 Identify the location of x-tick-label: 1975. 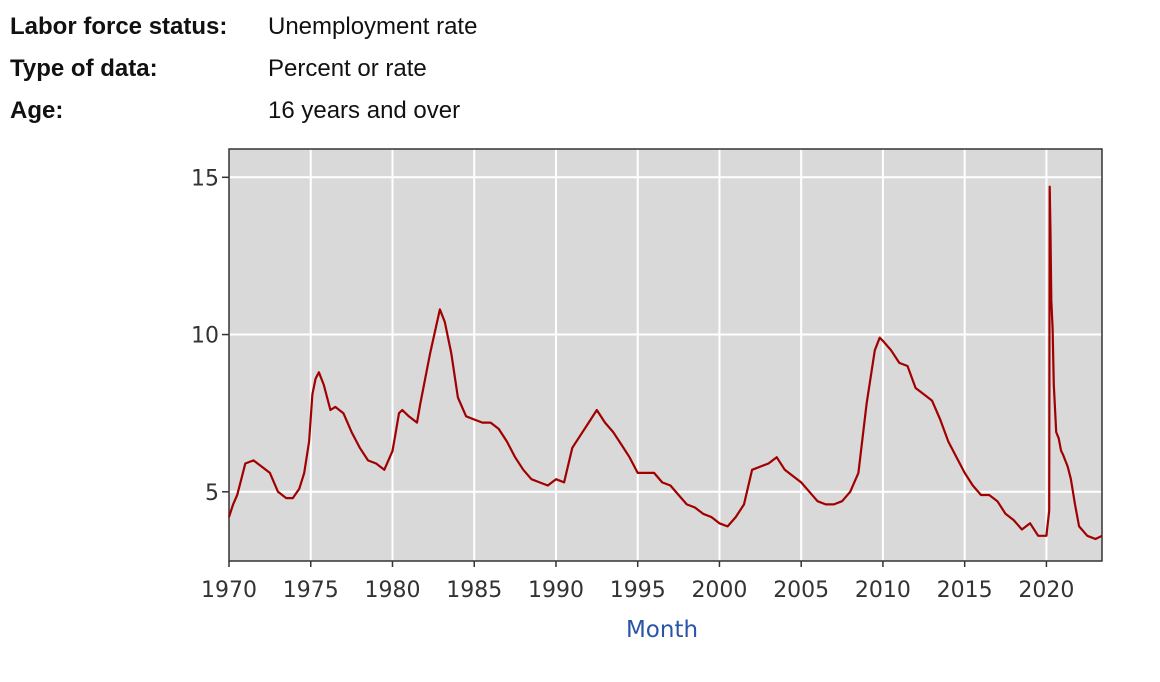
(311, 590).